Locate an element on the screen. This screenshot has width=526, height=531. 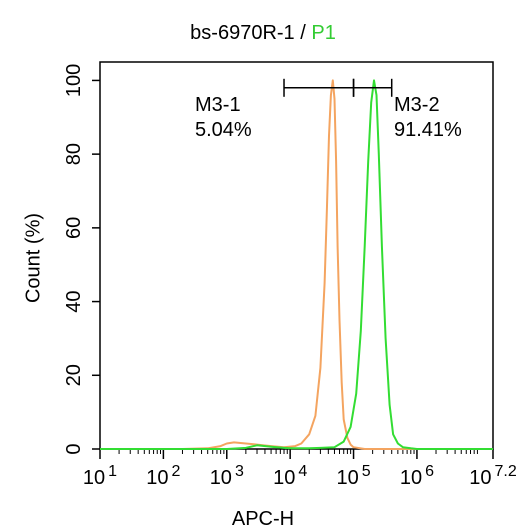
gate-percent-m3-1: 5.04% is located at coordinates (223, 130).